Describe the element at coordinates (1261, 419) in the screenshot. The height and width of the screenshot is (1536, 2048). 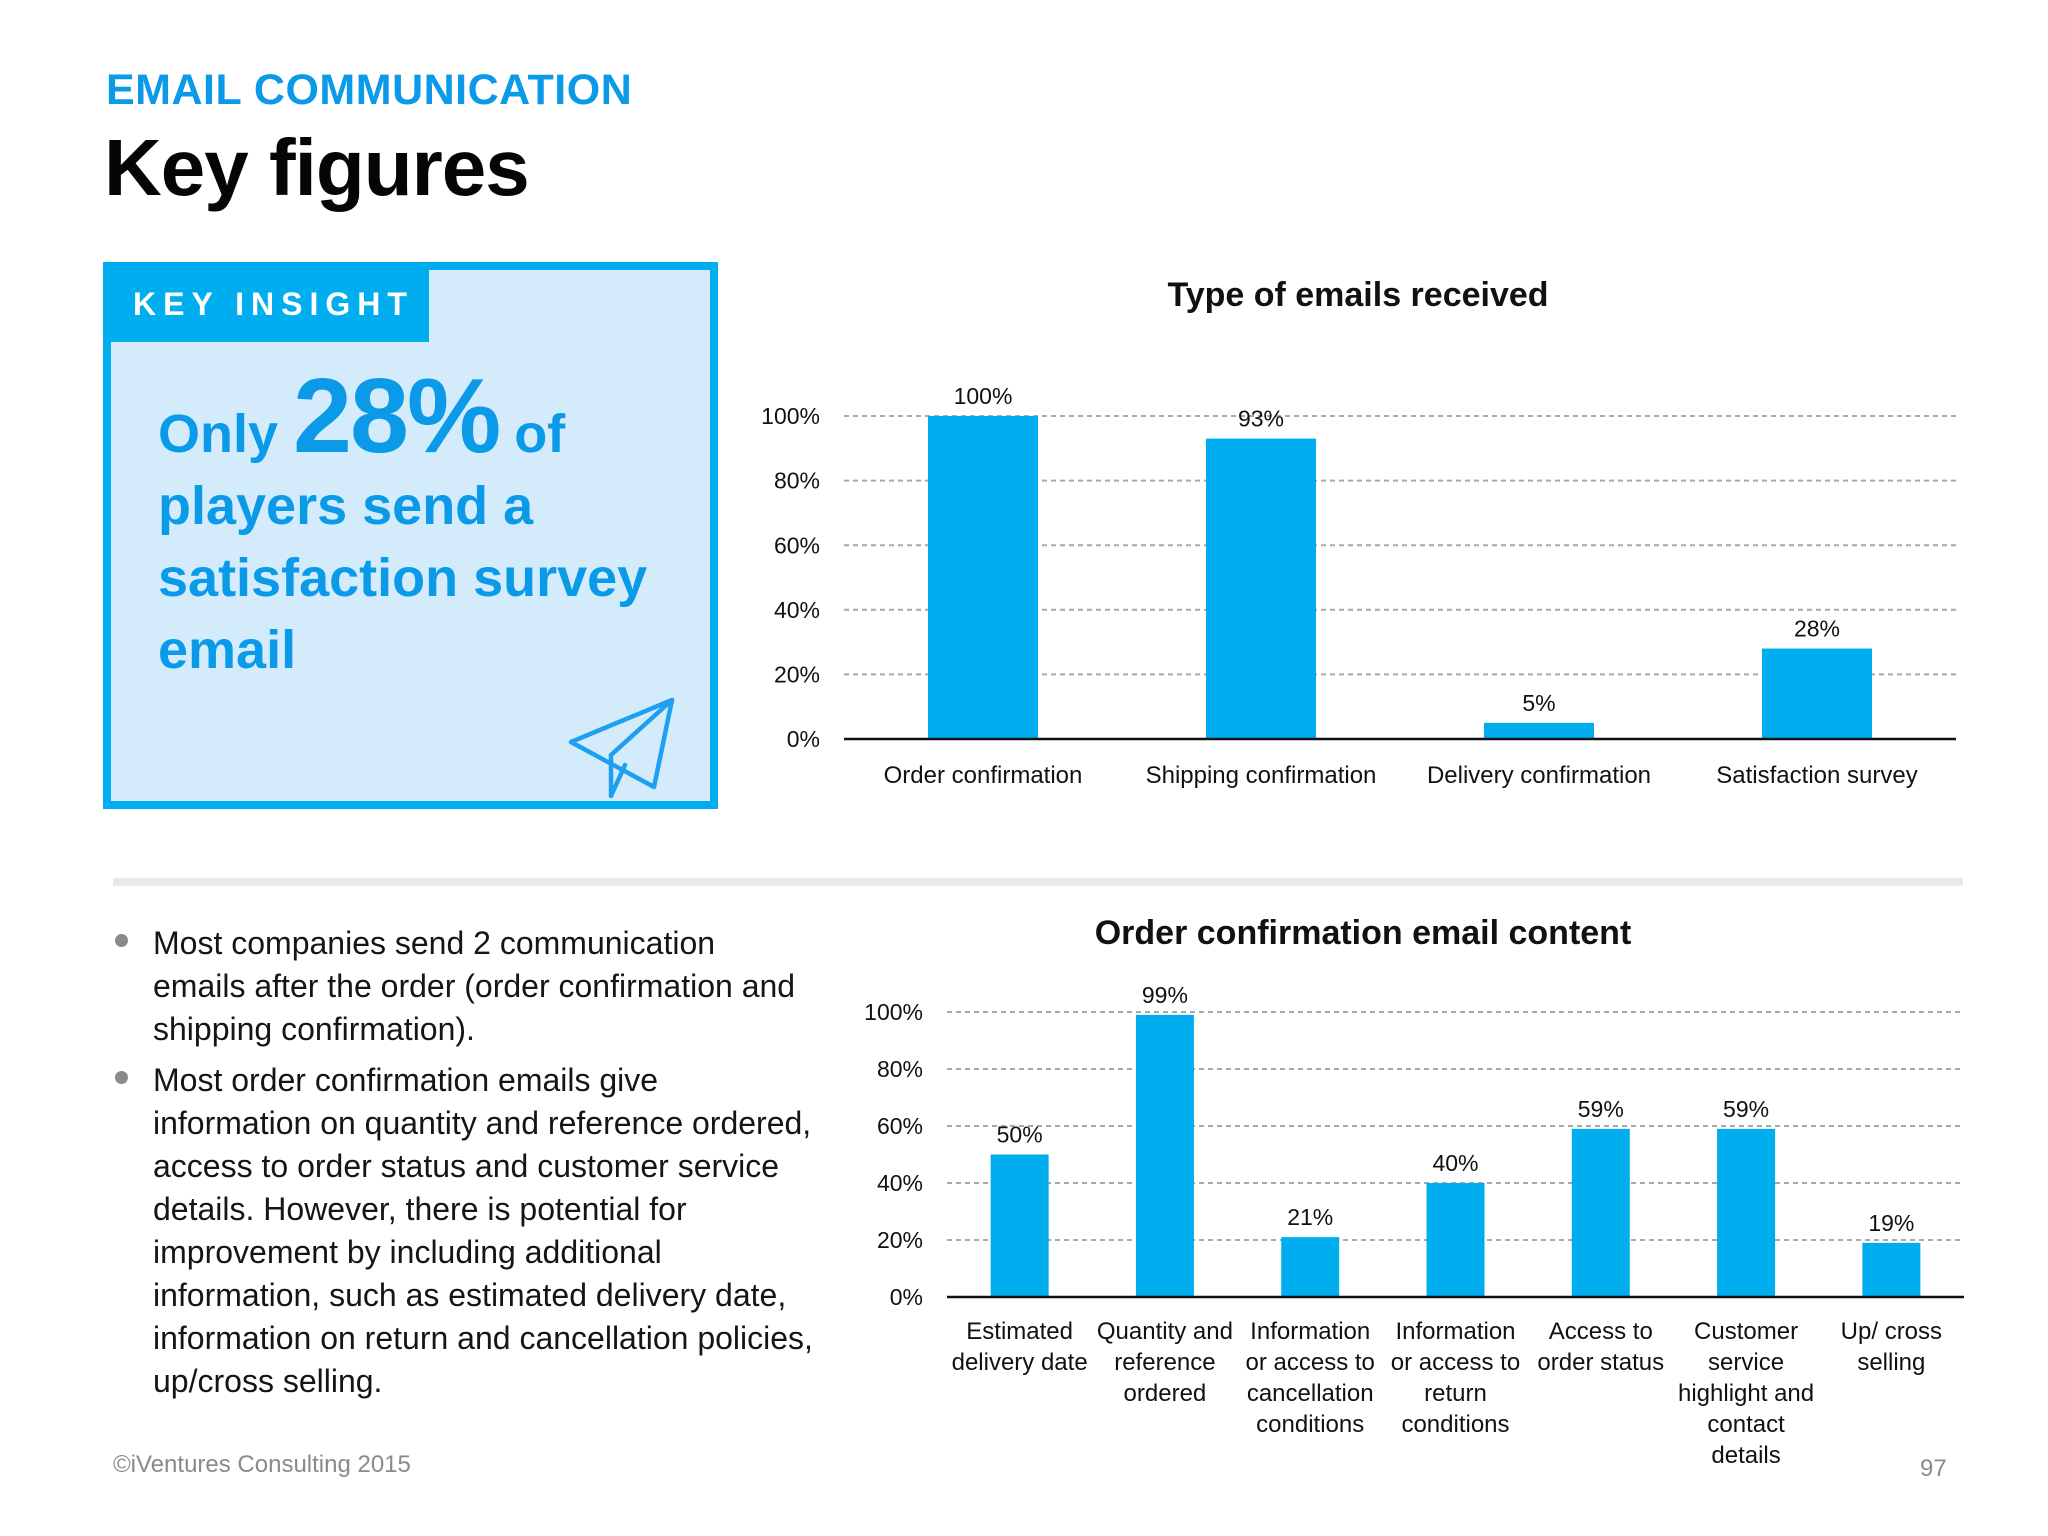
I see `data-label: 93%` at that location.